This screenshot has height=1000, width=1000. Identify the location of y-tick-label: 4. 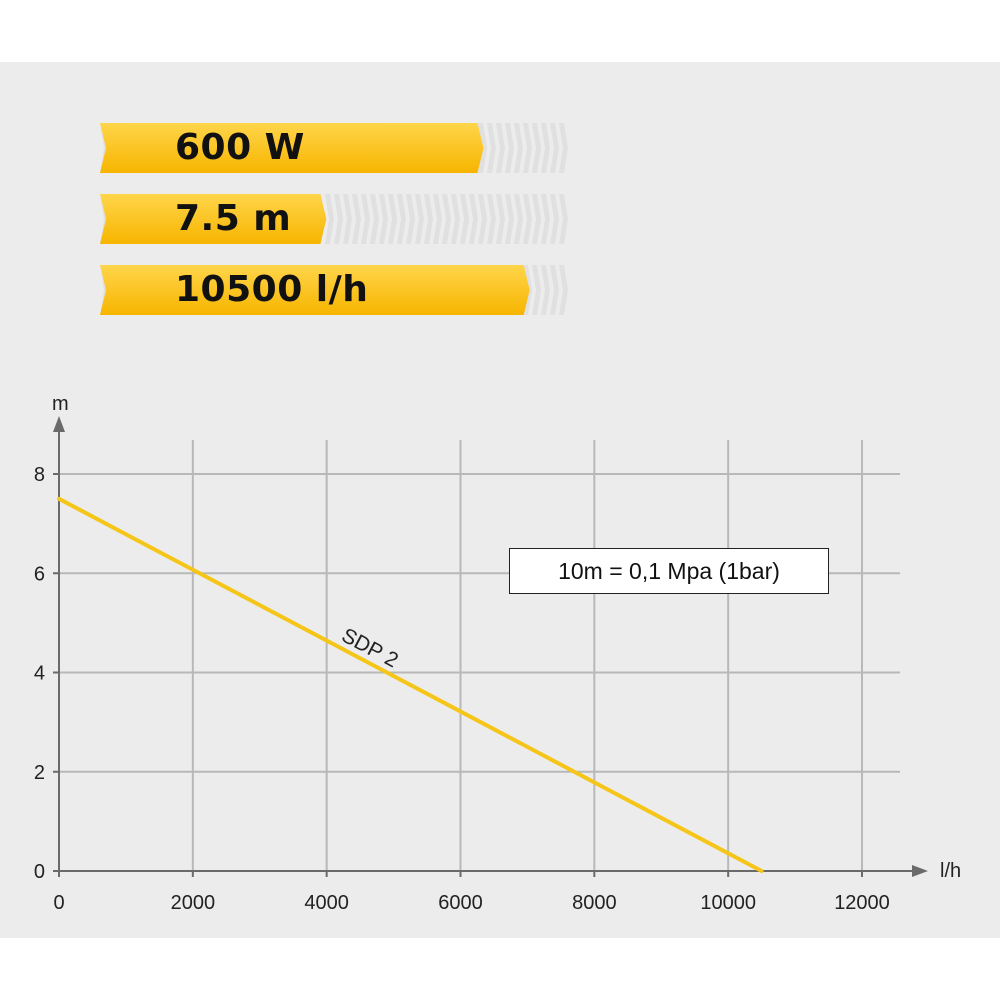
(39, 674).